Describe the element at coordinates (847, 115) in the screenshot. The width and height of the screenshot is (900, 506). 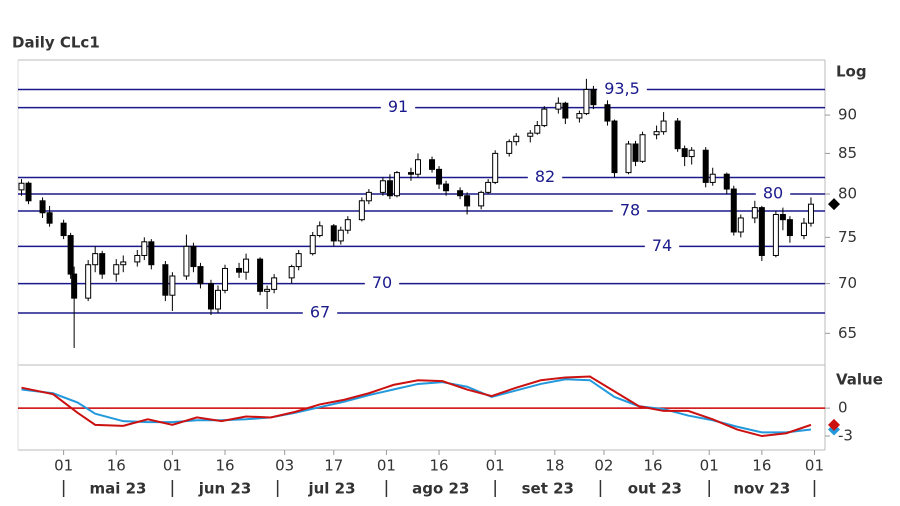
I see `y-tick-label: 90` at that location.